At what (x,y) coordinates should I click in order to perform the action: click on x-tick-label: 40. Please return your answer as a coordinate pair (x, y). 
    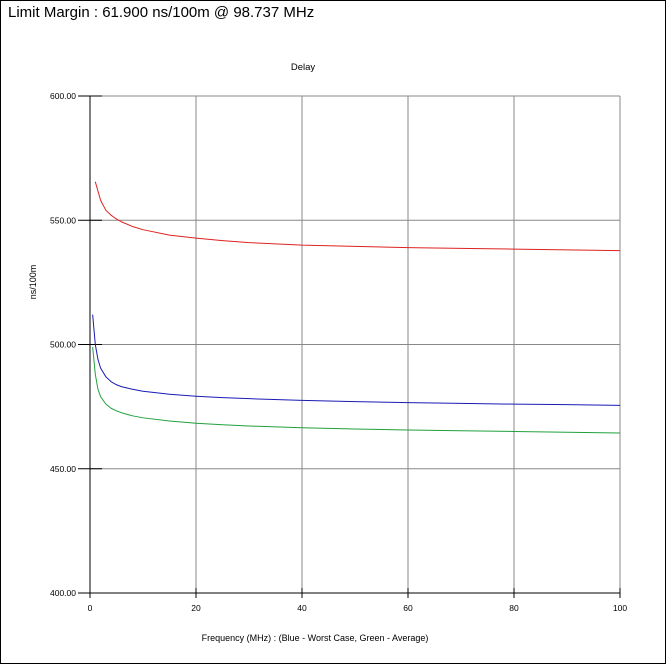
    Looking at the image, I should click on (302, 608).